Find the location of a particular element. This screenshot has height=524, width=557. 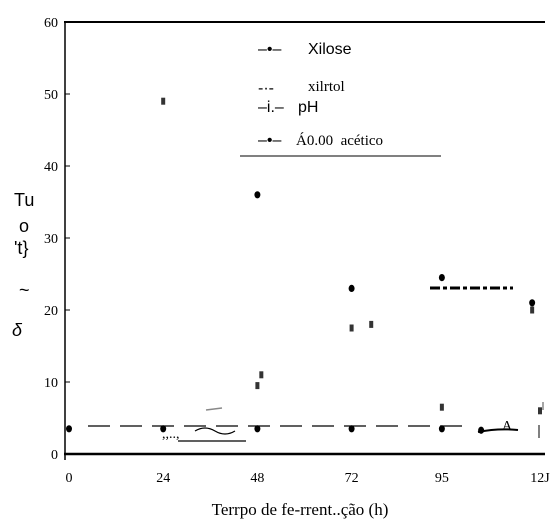

y-label-fragment-1: Tu is located at coordinates (24, 200).